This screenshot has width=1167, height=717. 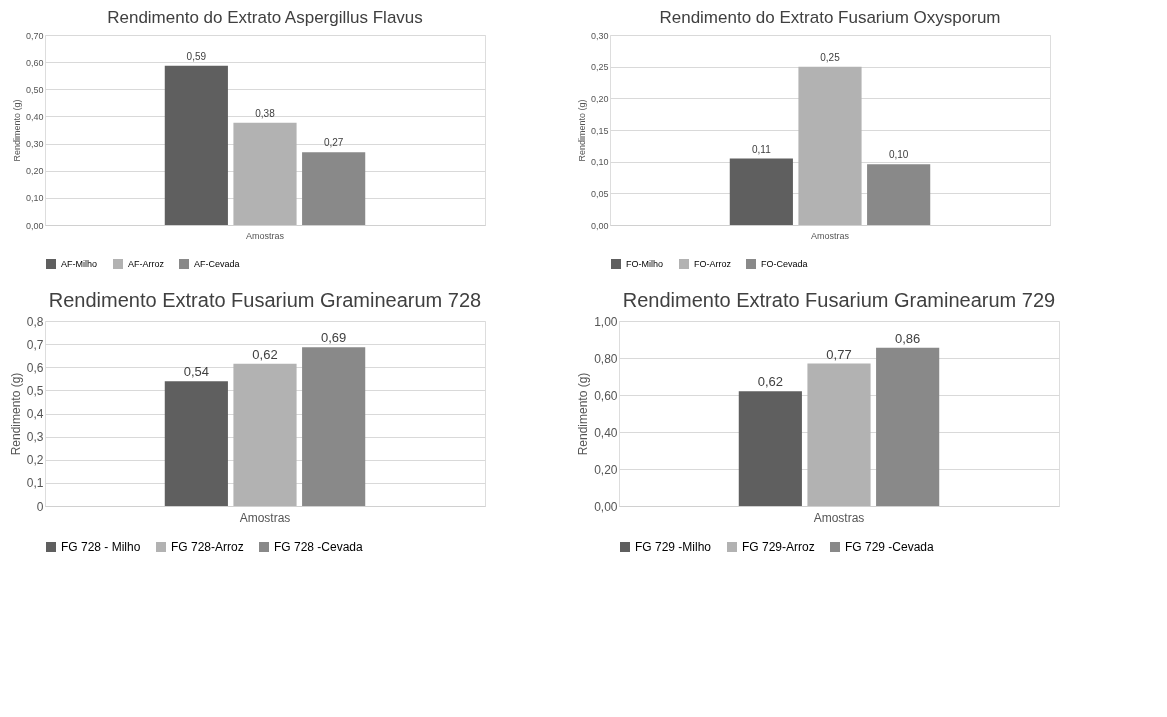 I want to click on y-tick-label: 0,2, so click(x=35, y=460).